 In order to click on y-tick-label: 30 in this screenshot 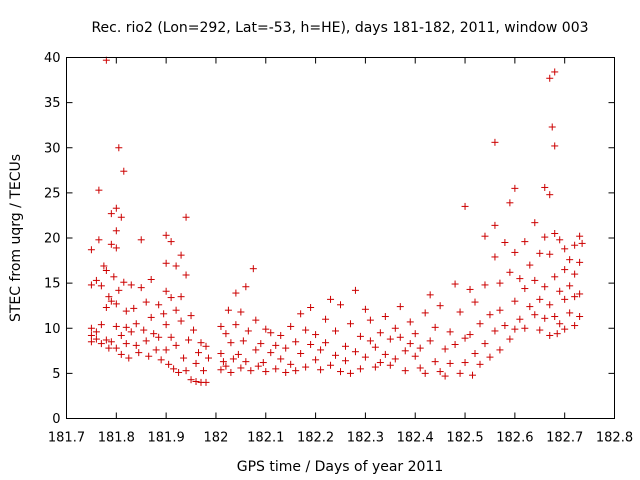, I will do `click(52, 148)`.